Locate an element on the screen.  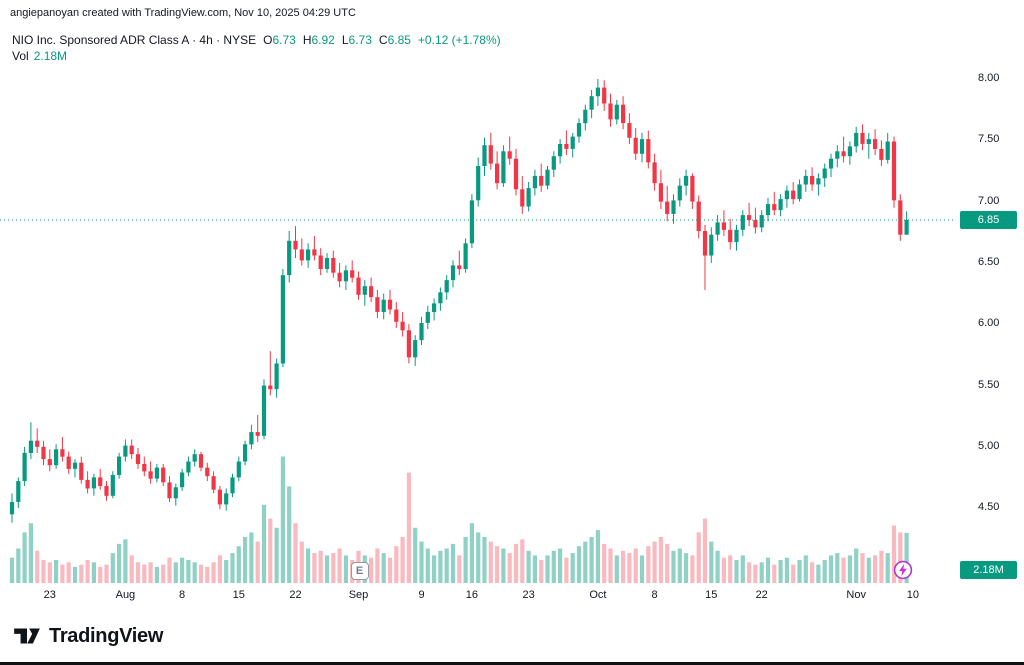
volume-badge: 2.18M is located at coordinates (988, 570).